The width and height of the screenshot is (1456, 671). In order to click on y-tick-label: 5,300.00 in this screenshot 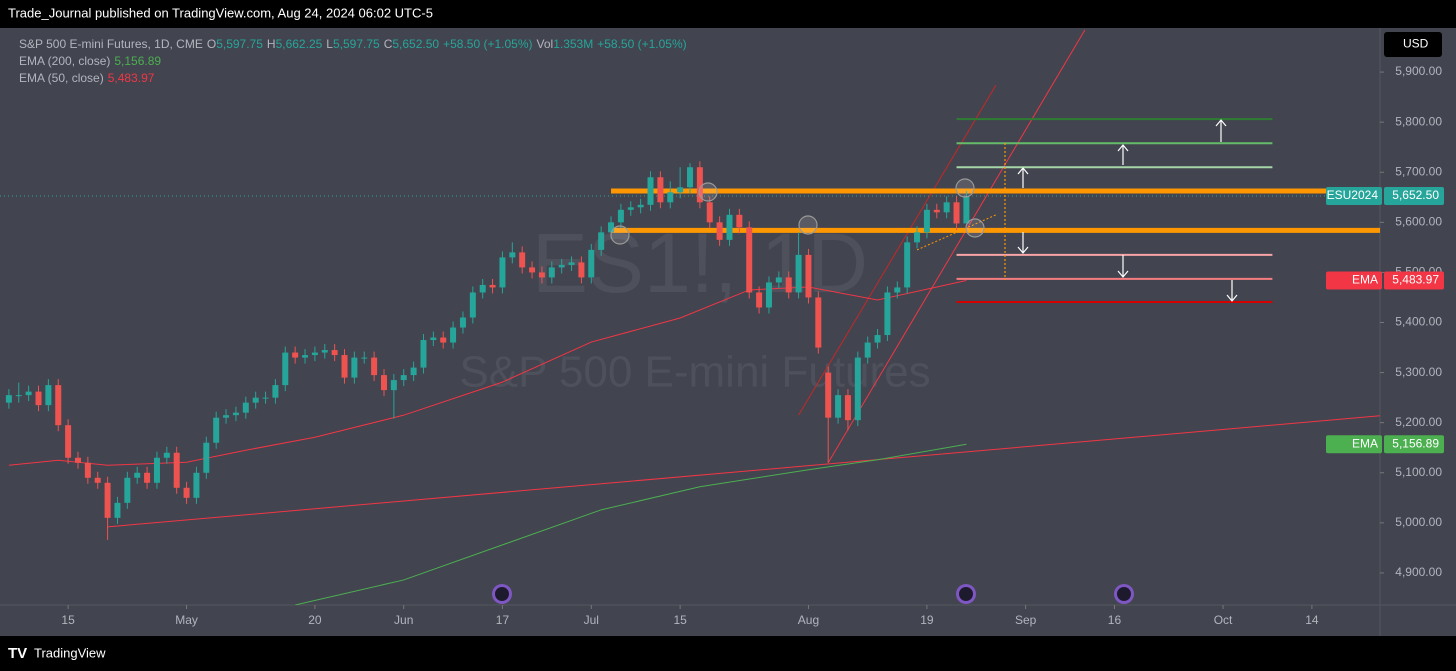, I will do `click(1418, 372)`.